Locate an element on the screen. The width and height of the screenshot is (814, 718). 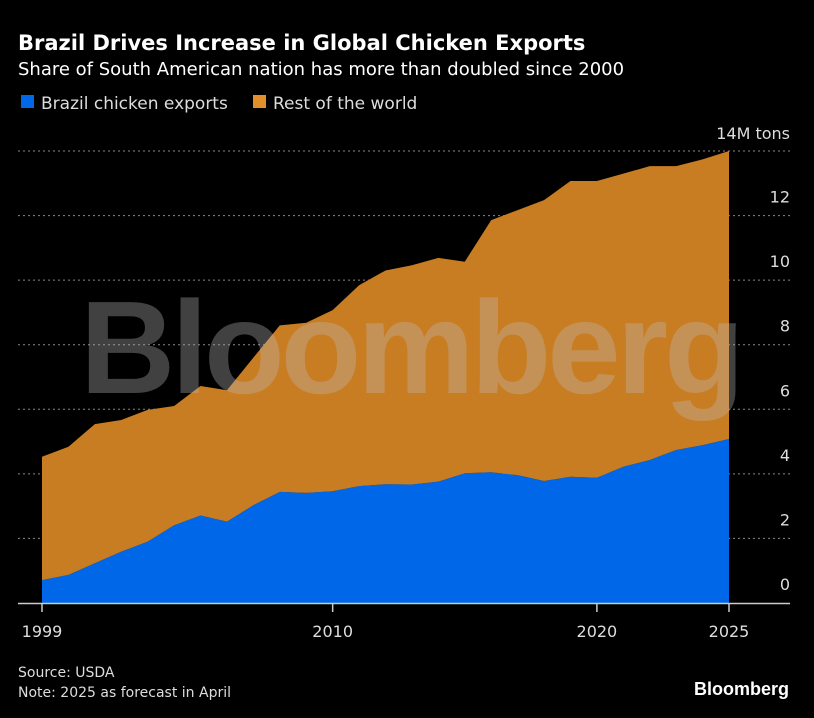
x-tick-label: 1999 is located at coordinates (42, 631).